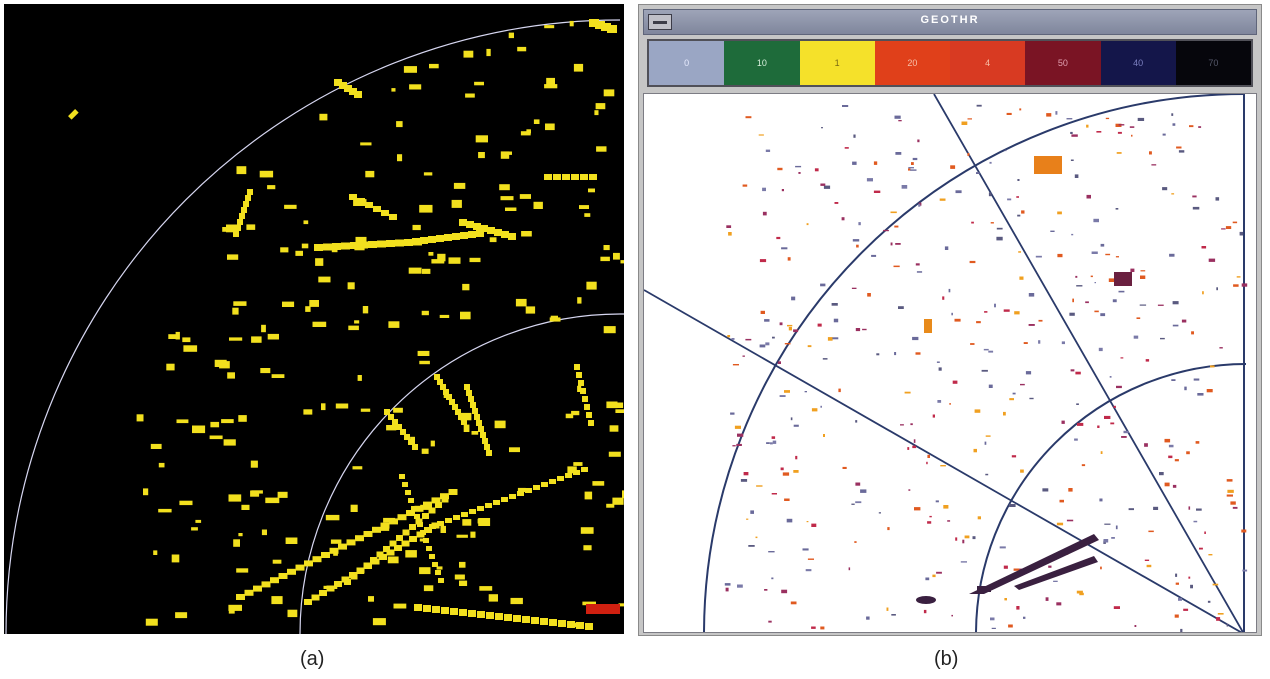 The width and height of the screenshot is (1270, 679). What do you see at coordinates (762, 63) in the screenshot?
I see `legend-swatch: 10` at bounding box center [762, 63].